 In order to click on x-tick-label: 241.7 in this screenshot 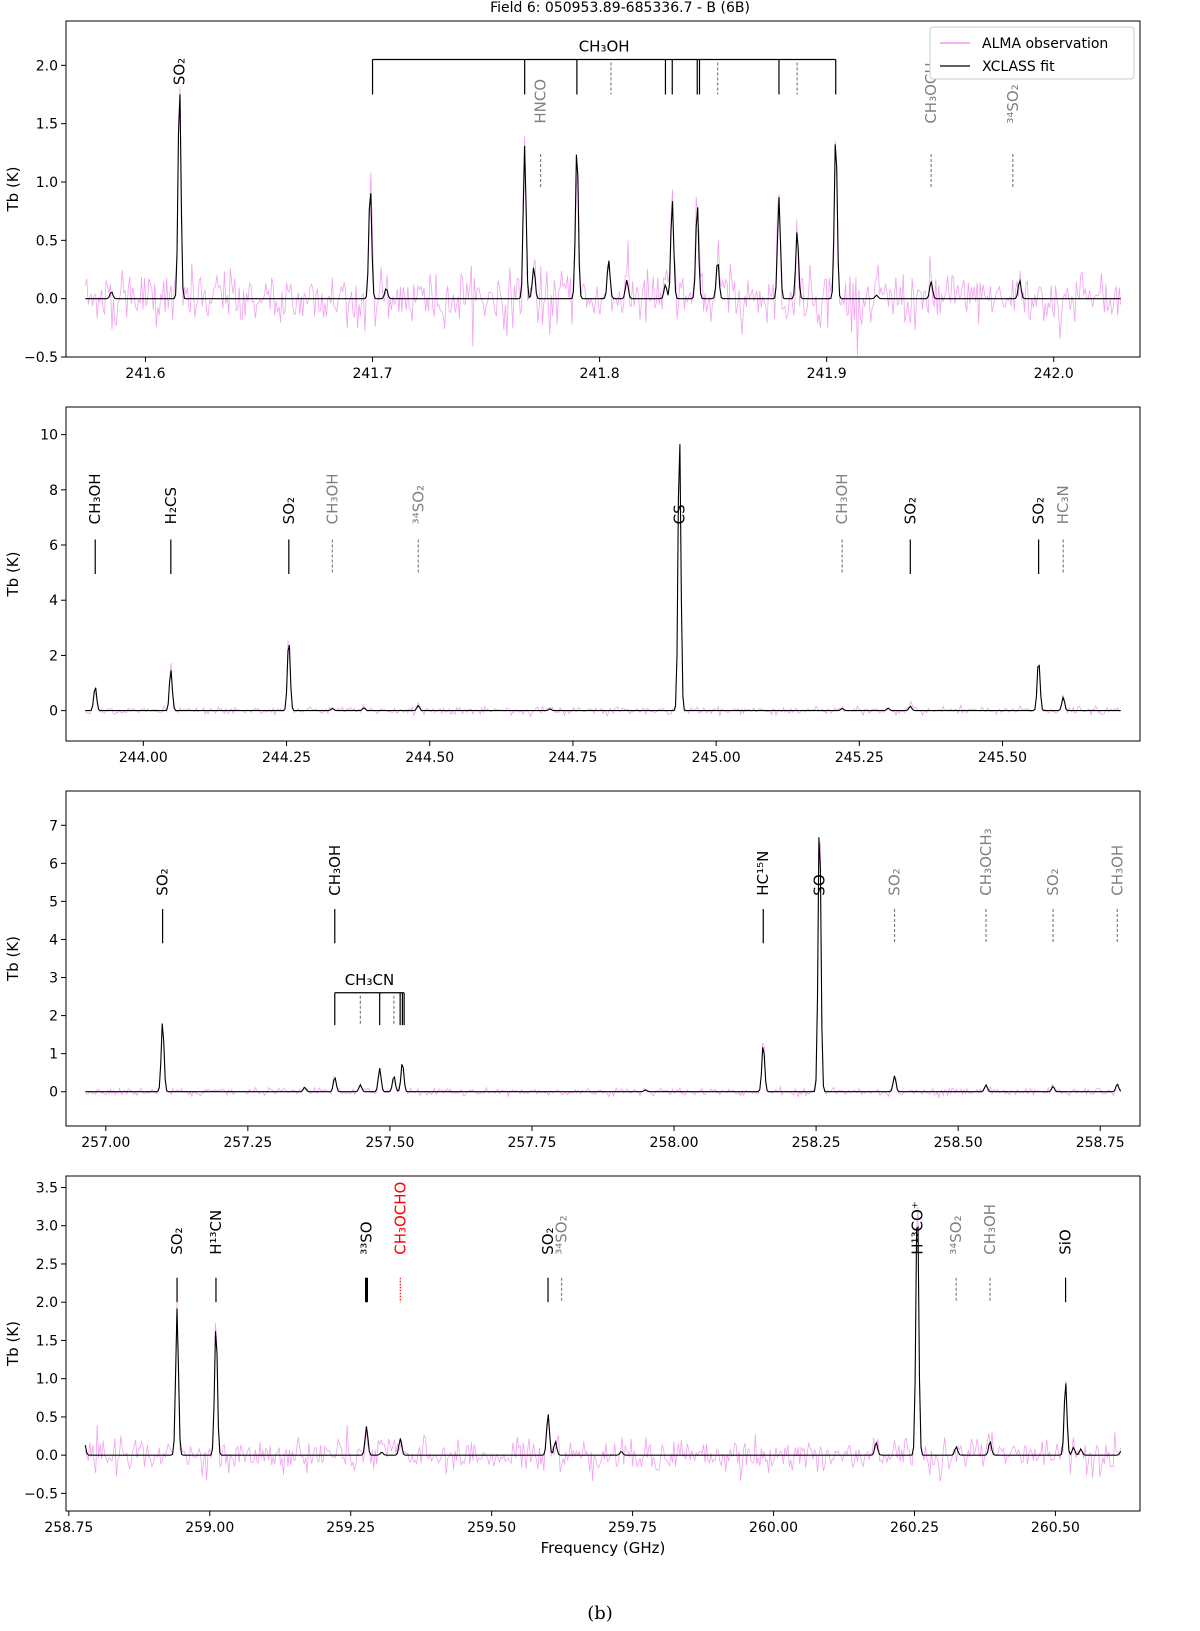, I will do `click(372, 374)`.